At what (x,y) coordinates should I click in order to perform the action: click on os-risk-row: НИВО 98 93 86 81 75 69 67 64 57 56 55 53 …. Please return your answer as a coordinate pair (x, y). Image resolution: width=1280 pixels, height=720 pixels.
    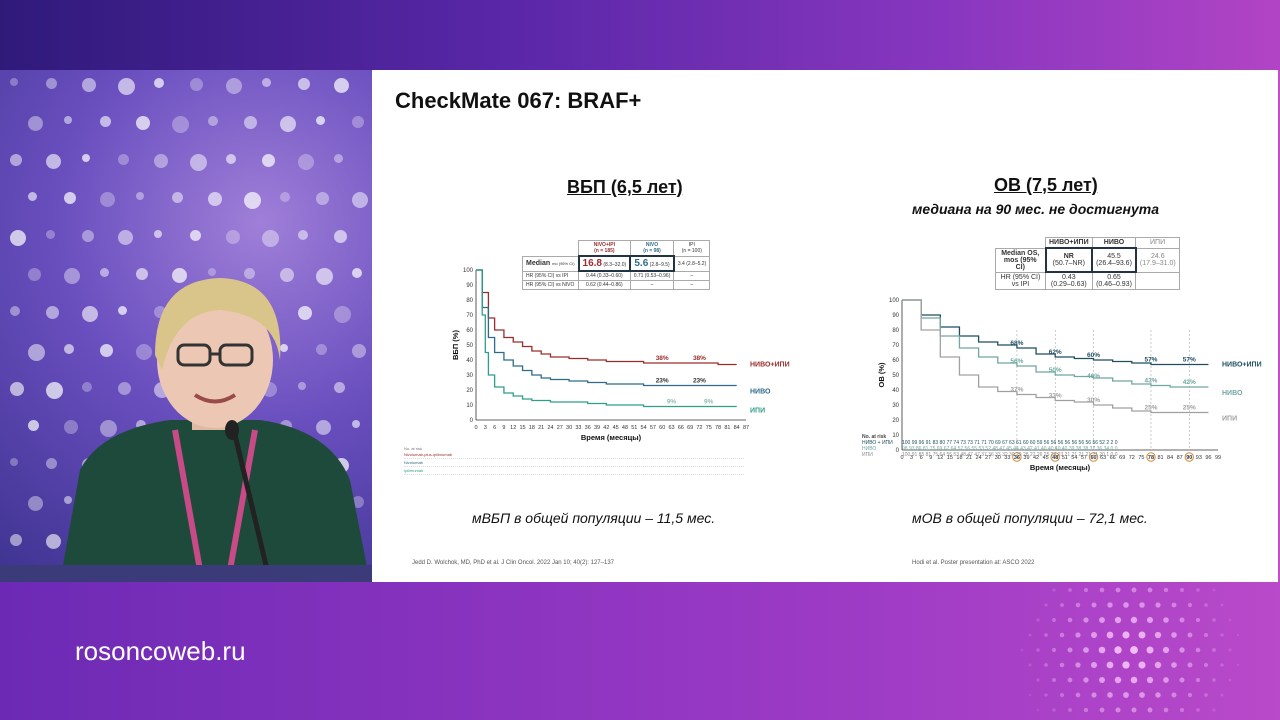
    Looking at the image, I should click on (1062, 449).